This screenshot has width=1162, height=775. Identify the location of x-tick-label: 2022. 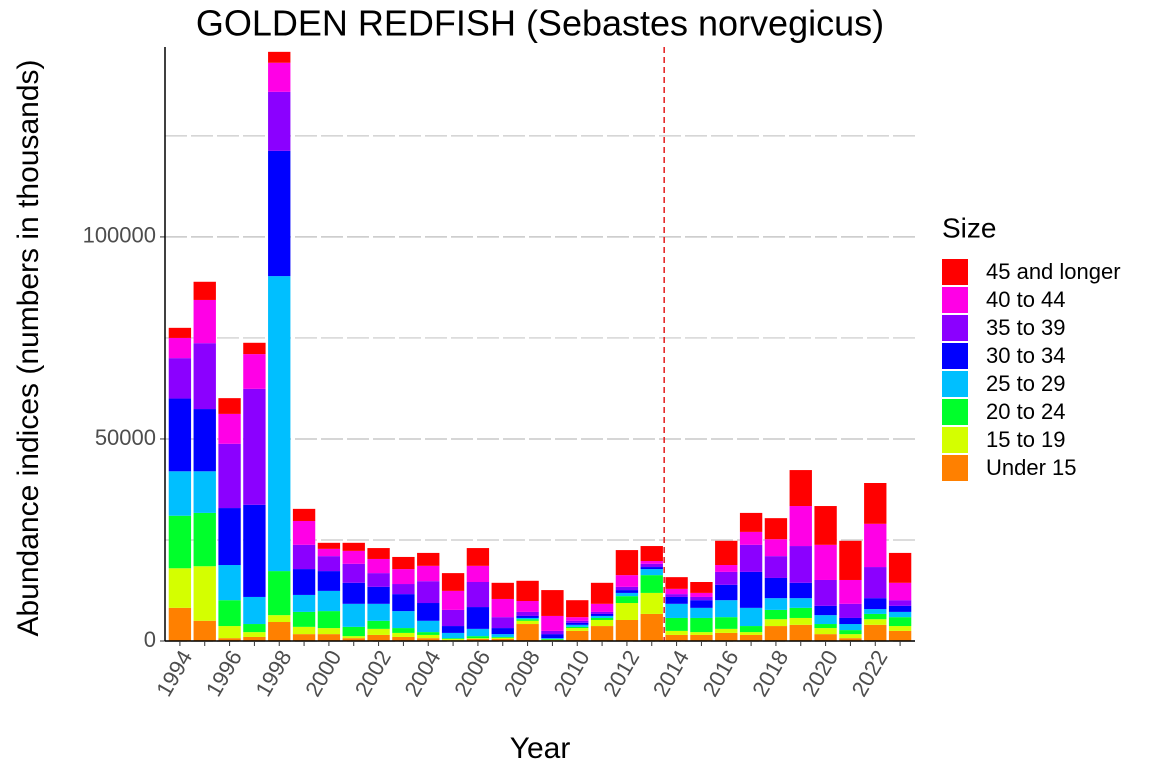
(870, 673).